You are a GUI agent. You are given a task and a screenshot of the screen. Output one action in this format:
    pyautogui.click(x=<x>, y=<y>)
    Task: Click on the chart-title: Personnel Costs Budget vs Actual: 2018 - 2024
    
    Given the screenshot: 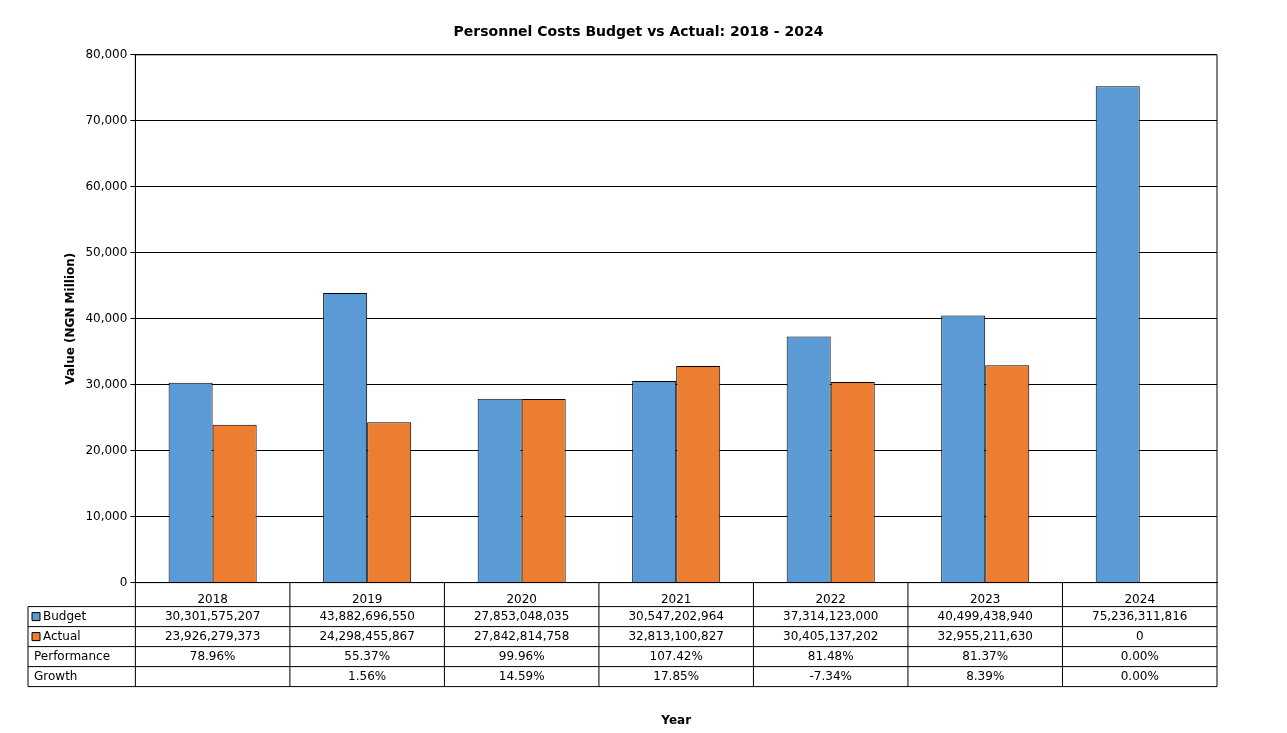 What is the action you would take?
    pyautogui.click(x=638, y=31)
    